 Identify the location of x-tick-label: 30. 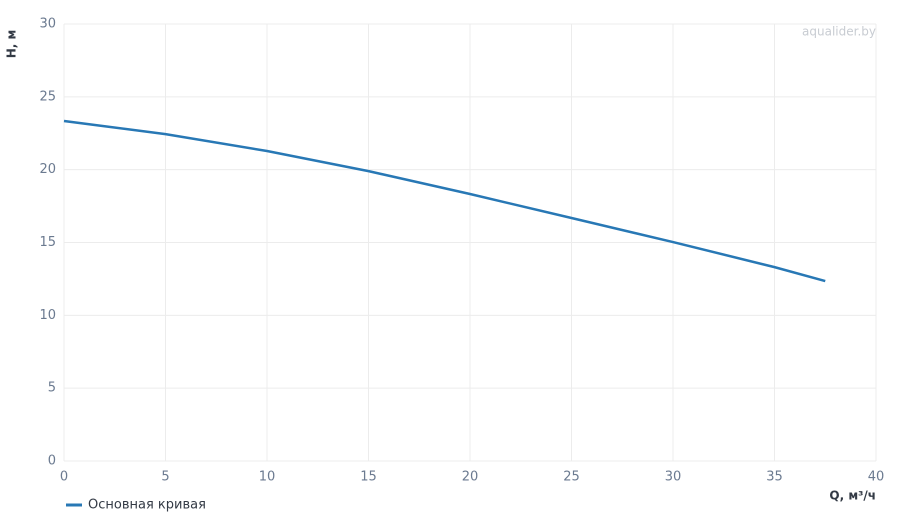
(673, 477).